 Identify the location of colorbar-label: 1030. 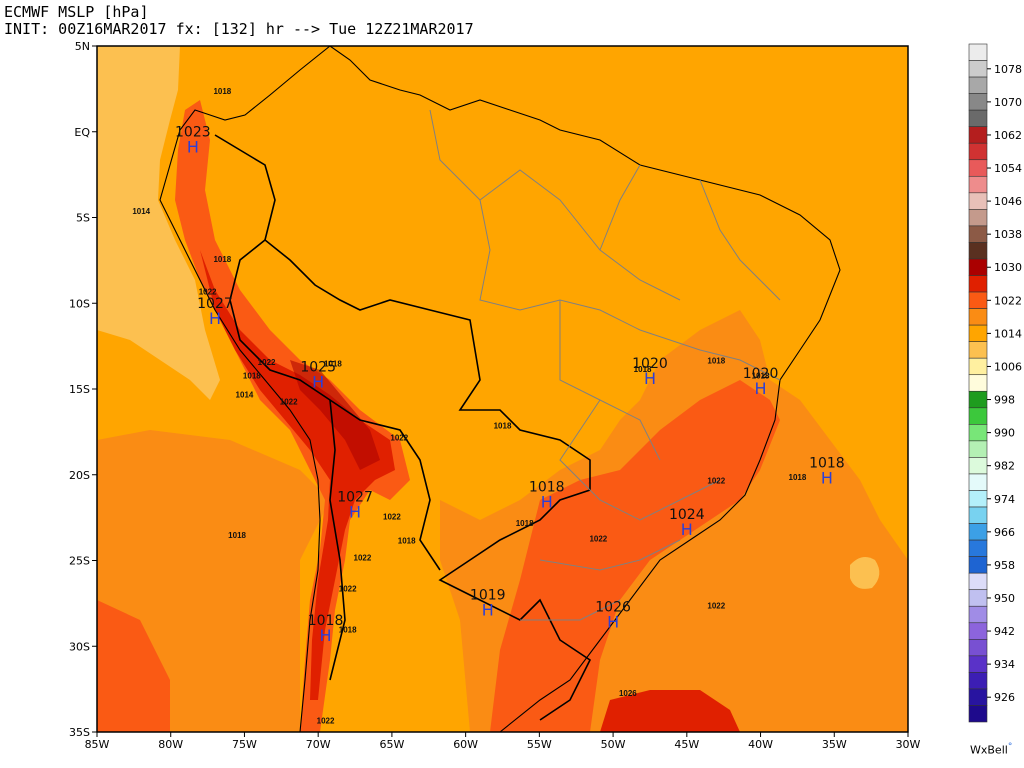
(1008, 267).